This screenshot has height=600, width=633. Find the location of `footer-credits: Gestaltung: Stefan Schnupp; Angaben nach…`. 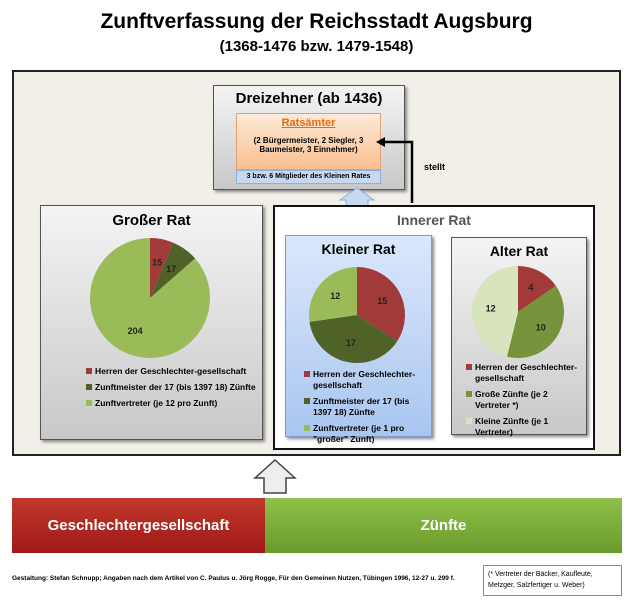

footer-credits: Gestaltung: Stefan Schnupp; Angaben nach… is located at coordinates (233, 578).